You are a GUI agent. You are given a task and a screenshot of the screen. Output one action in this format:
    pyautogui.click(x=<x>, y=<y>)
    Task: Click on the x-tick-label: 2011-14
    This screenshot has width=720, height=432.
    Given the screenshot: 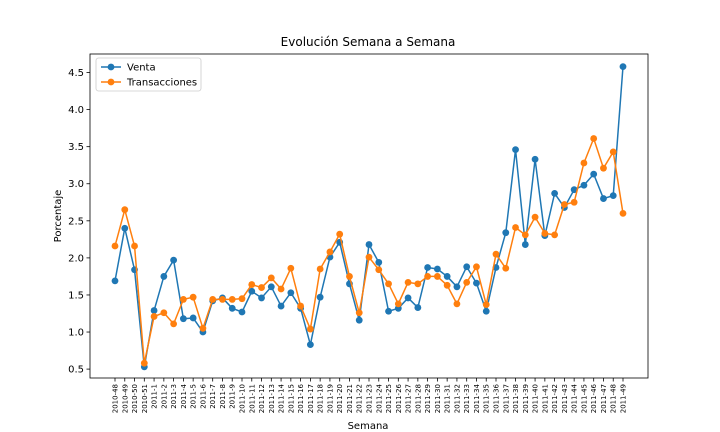 What is the action you would take?
    pyautogui.click(x=282, y=398)
    